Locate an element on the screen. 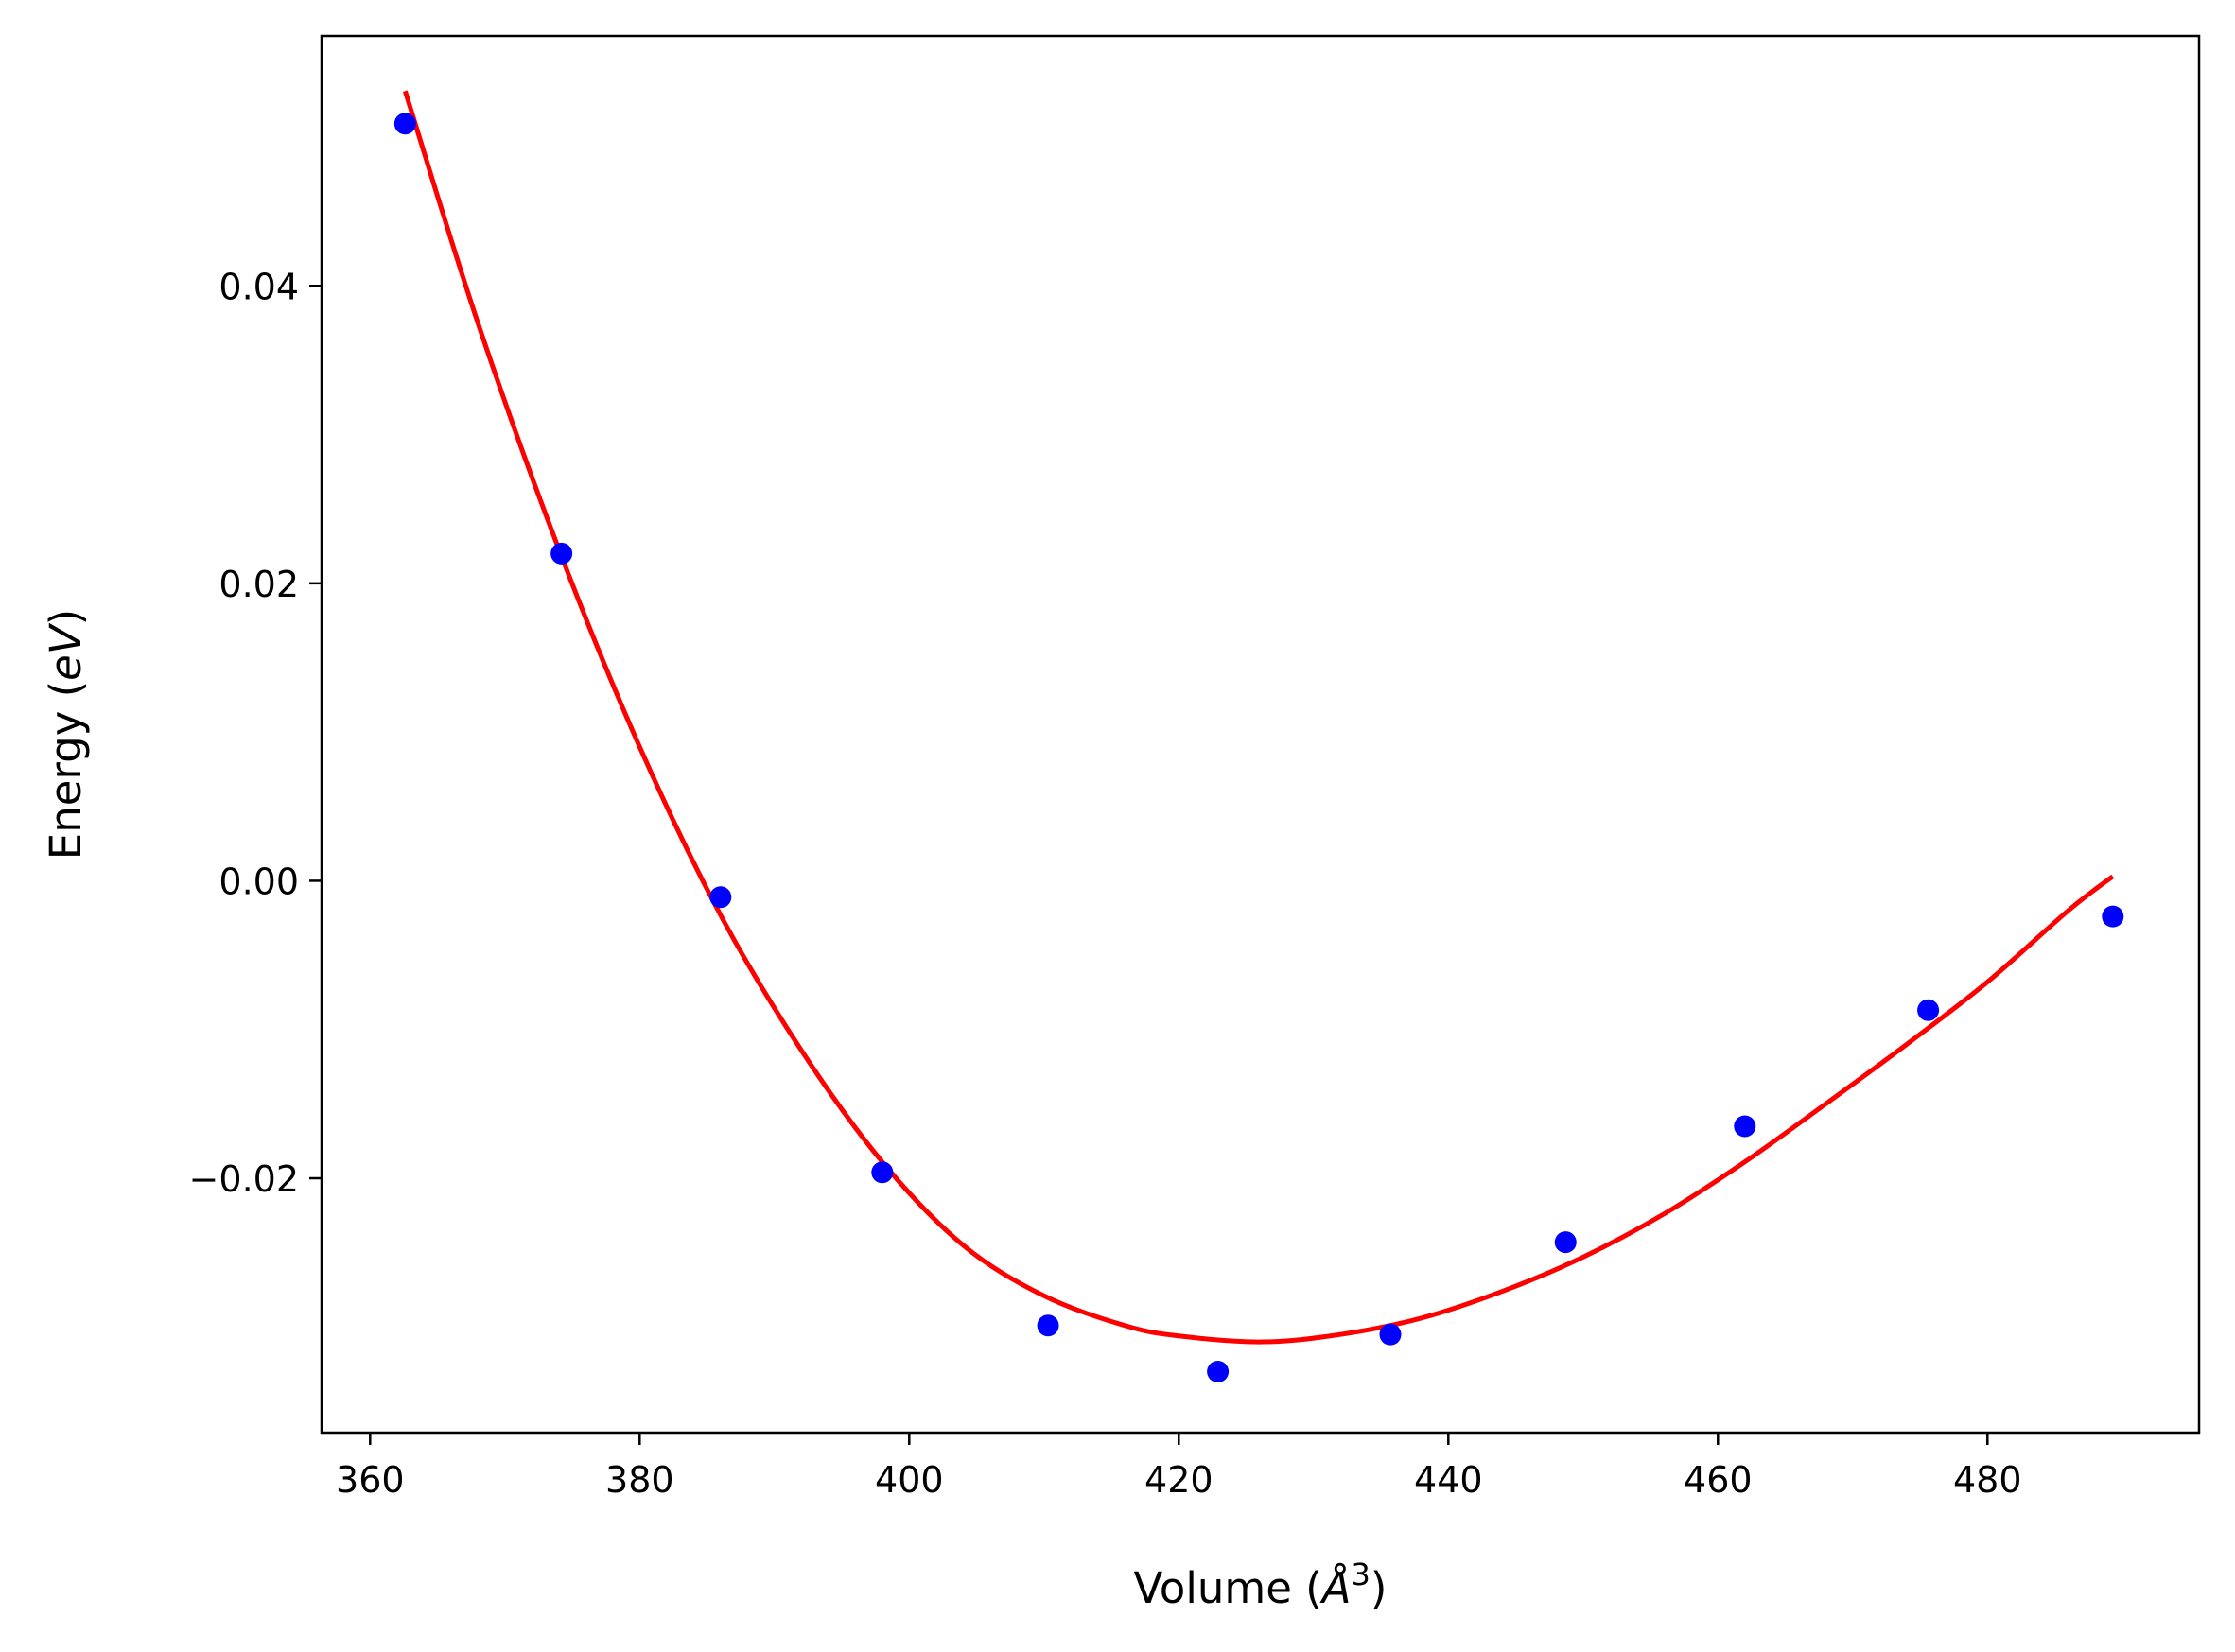 Image resolution: width=2235 pixels, height=1652 pixels. x-tick-label: 420 is located at coordinates (1179, 1480).